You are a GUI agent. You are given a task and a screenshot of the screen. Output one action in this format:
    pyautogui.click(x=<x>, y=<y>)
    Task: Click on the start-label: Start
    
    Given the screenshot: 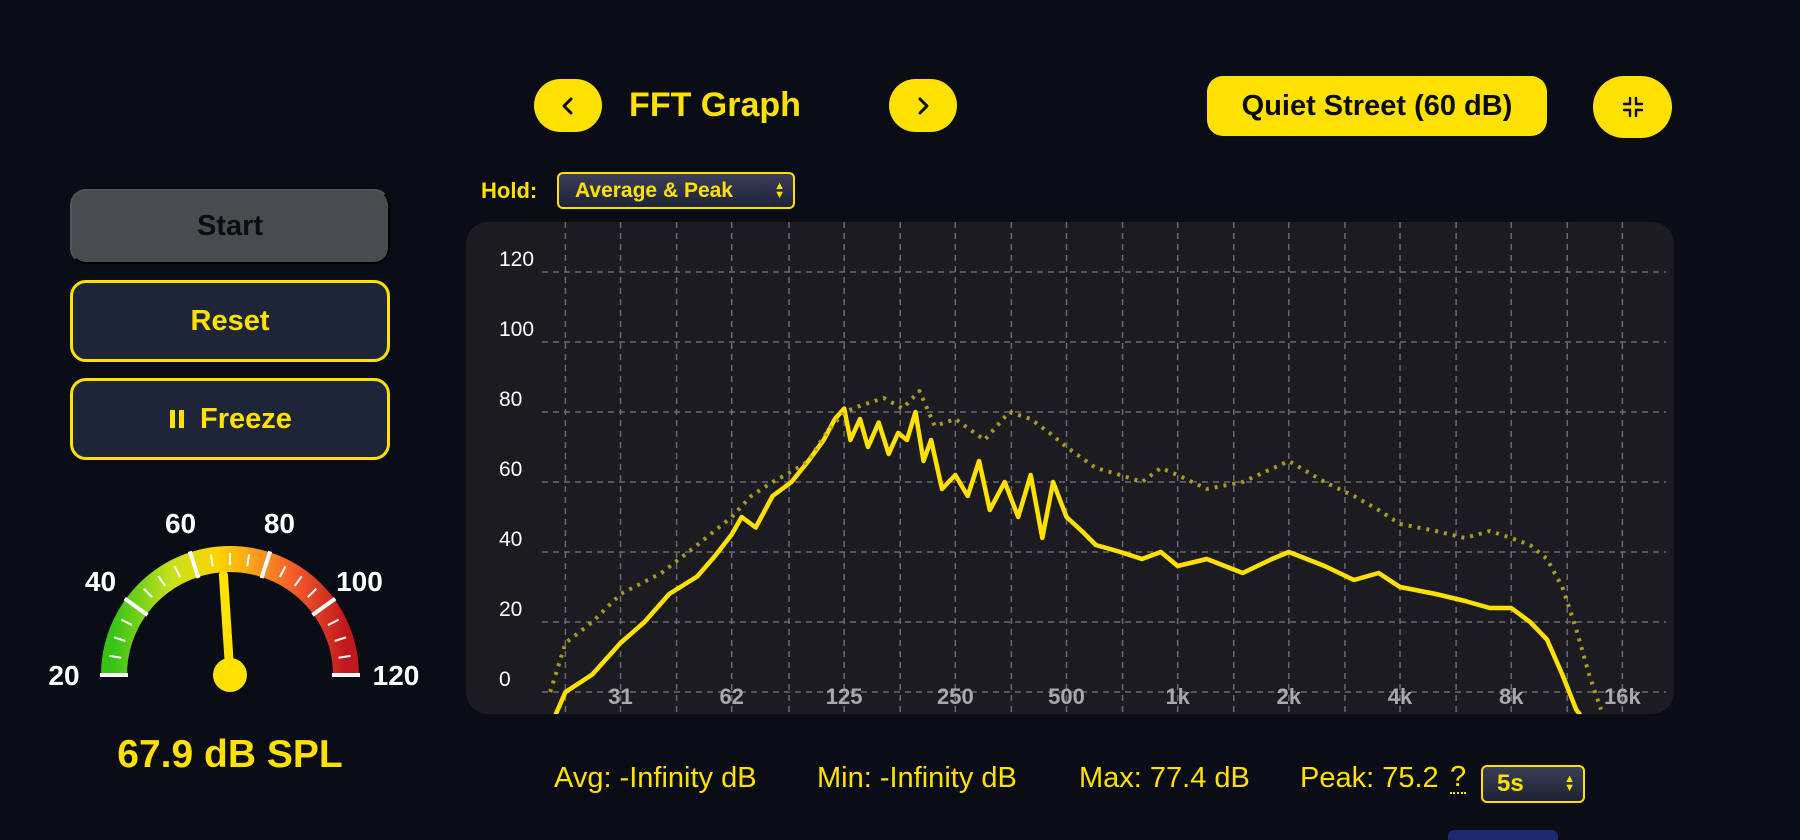 What is the action you would take?
    pyautogui.click(x=230, y=226)
    